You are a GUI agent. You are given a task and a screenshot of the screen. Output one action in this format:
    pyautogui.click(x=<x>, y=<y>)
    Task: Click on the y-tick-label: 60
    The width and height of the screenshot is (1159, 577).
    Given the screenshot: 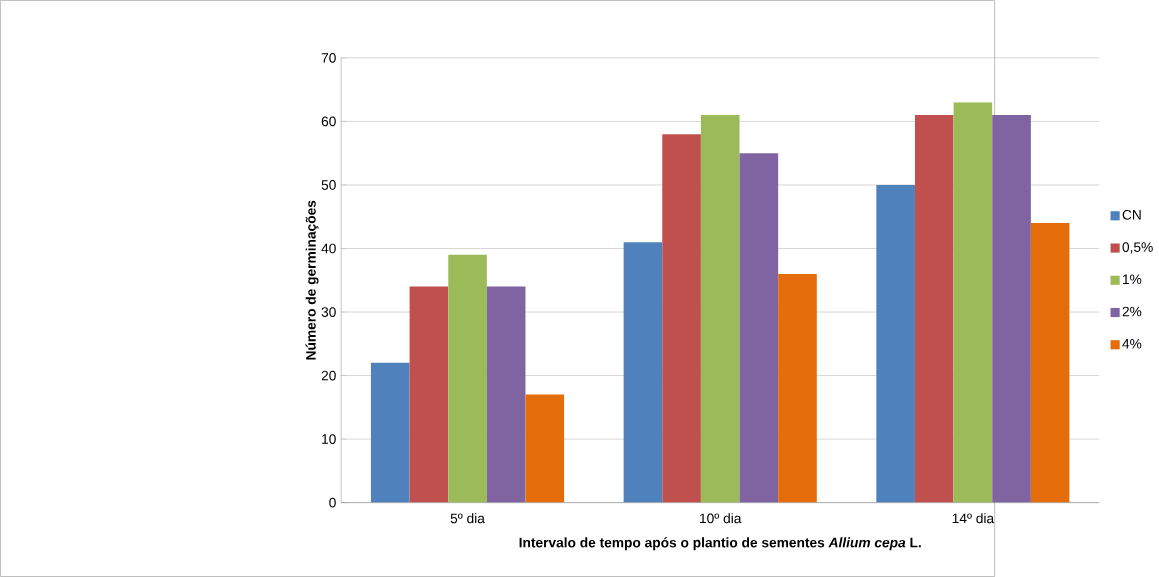 What is the action you would take?
    pyautogui.click(x=328, y=121)
    